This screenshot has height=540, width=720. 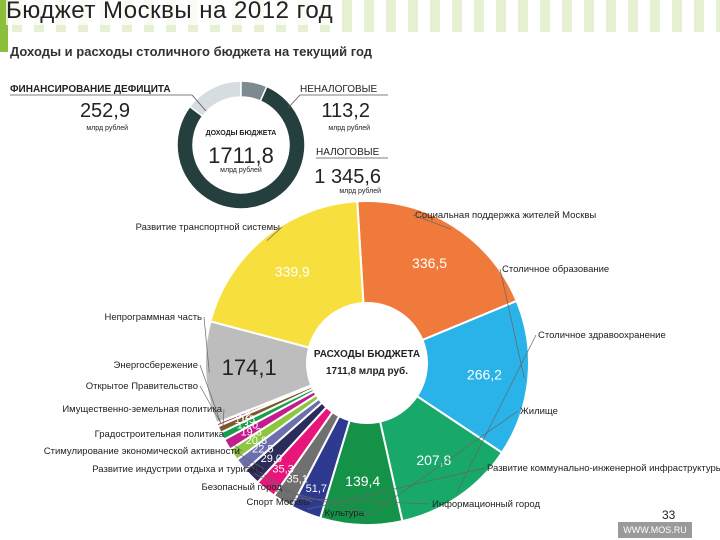 What do you see at coordinates (153, 317) in the screenshot?
I see `expense-category-name: Непрограммная часть` at bounding box center [153, 317].